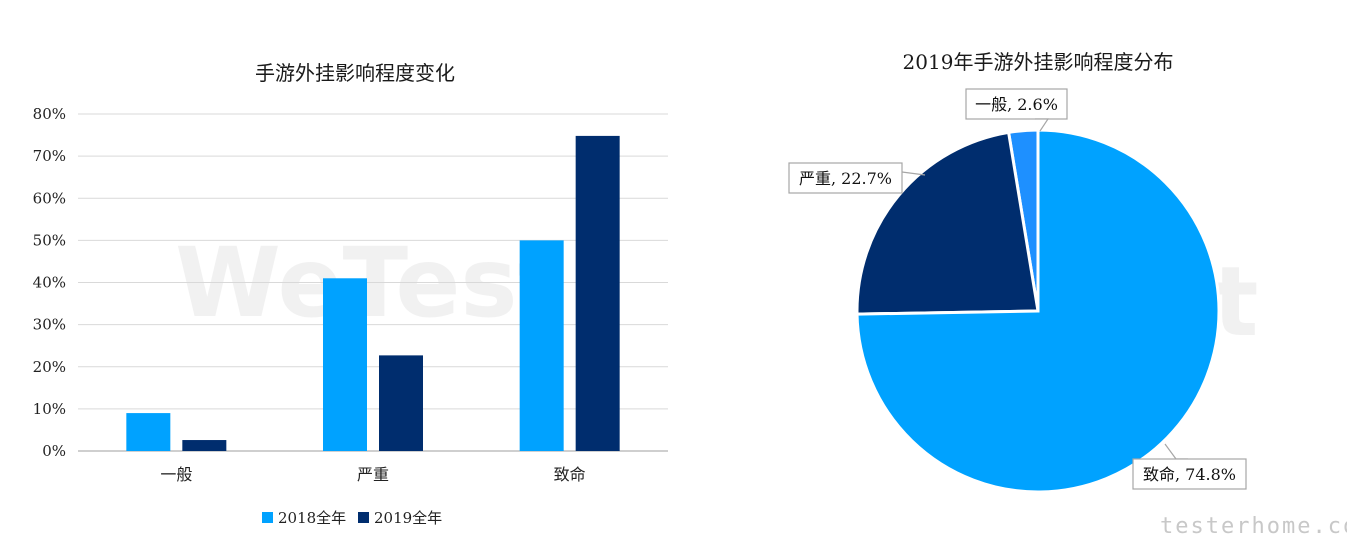  Describe the element at coordinates (49, 240) in the screenshot. I see `y-tick-label: 50%` at that location.